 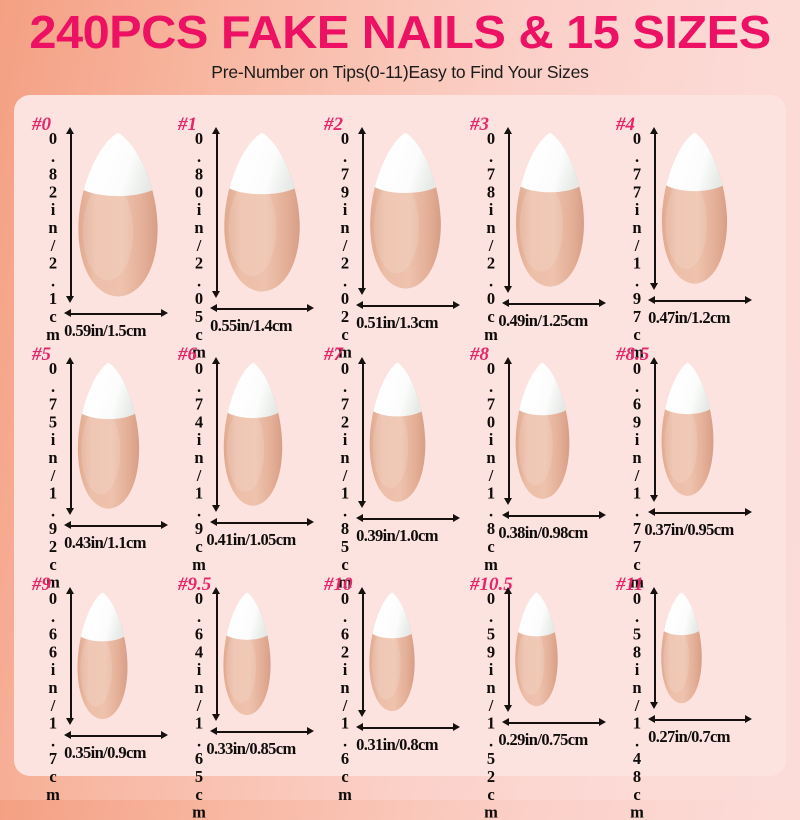 I want to click on nail-size-label: #8.5, so click(x=633, y=354).